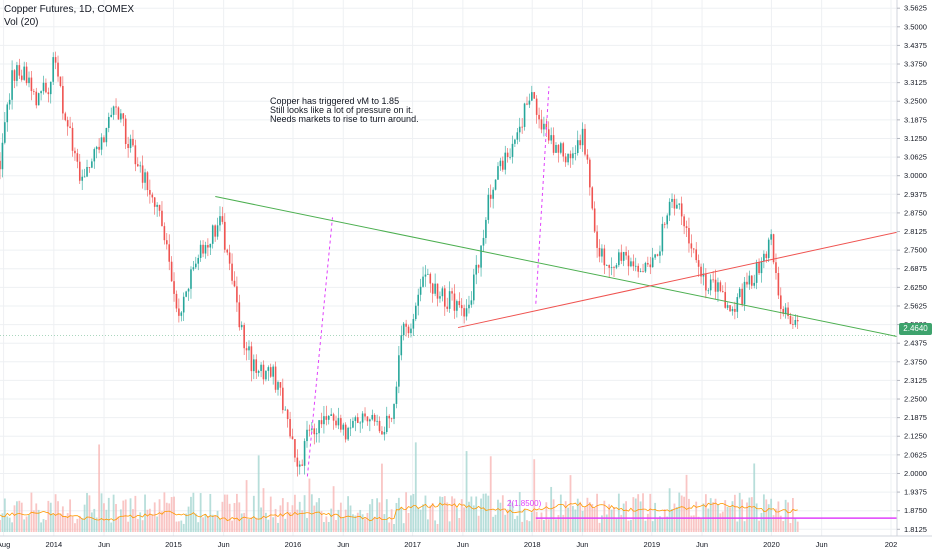 The image size is (932, 555). Describe the element at coordinates (915, 454) in the screenshot. I see `price-tick-label: 2.0625` at that location.